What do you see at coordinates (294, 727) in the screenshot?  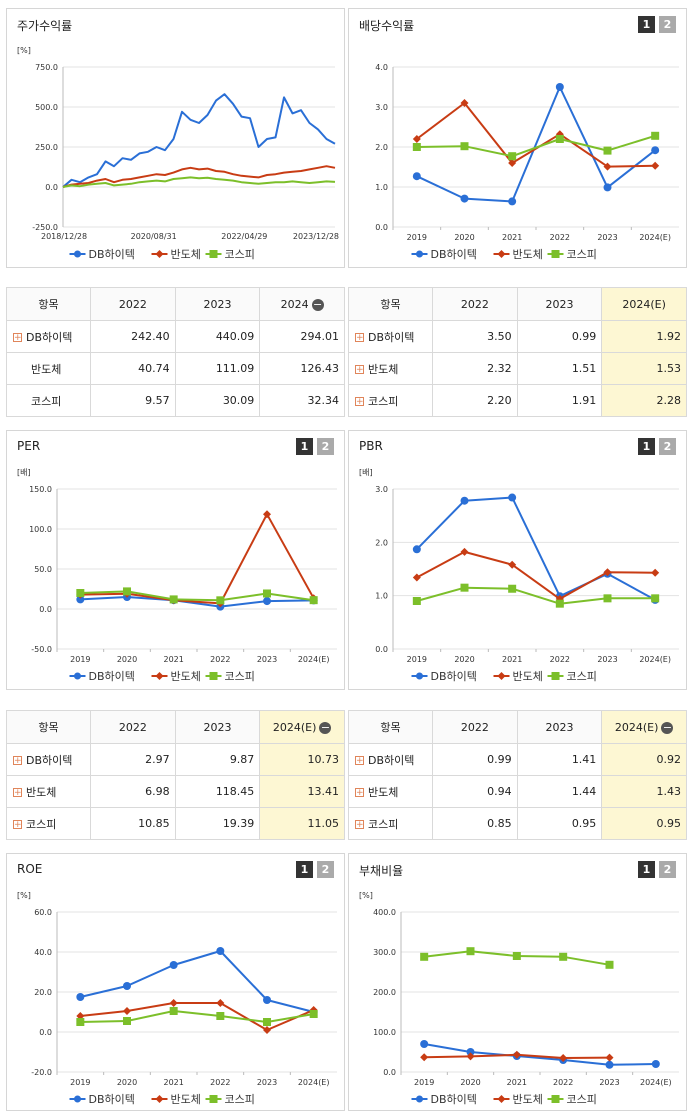 I see `header-year-label: 2024(E)` at bounding box center [294, 727].